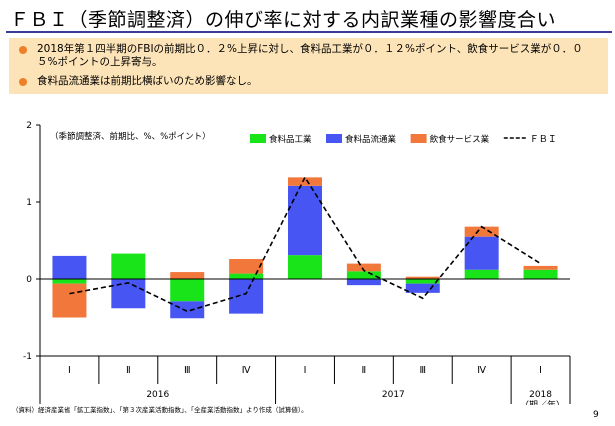 This screenshot has width=615, height=426. Describe the element at coordinates (130, 136) in the screenshot. I see `y-axis-label: （季節調整済、前期比、%、%ポイント）` at that location.